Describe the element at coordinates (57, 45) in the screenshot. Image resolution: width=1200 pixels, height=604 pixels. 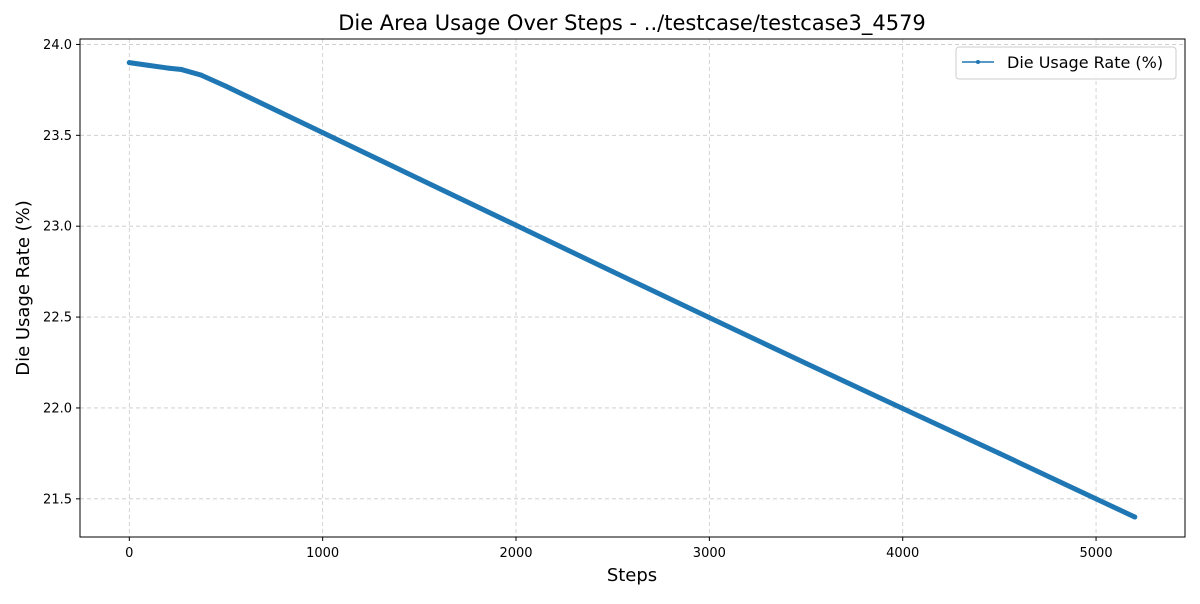
I see `y-tick-label: 24.0` at that location.